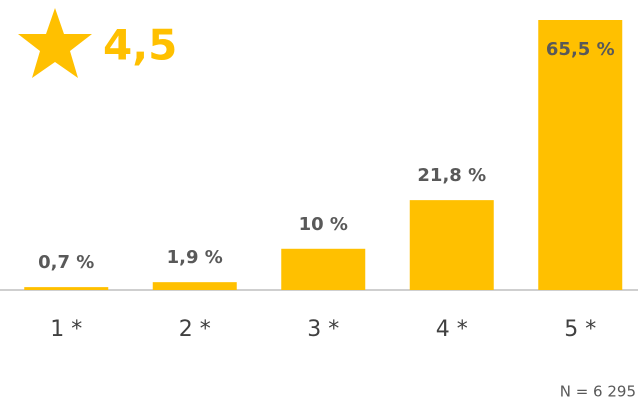  I want to click on value-label: 21,8 %, so click(451, 175).